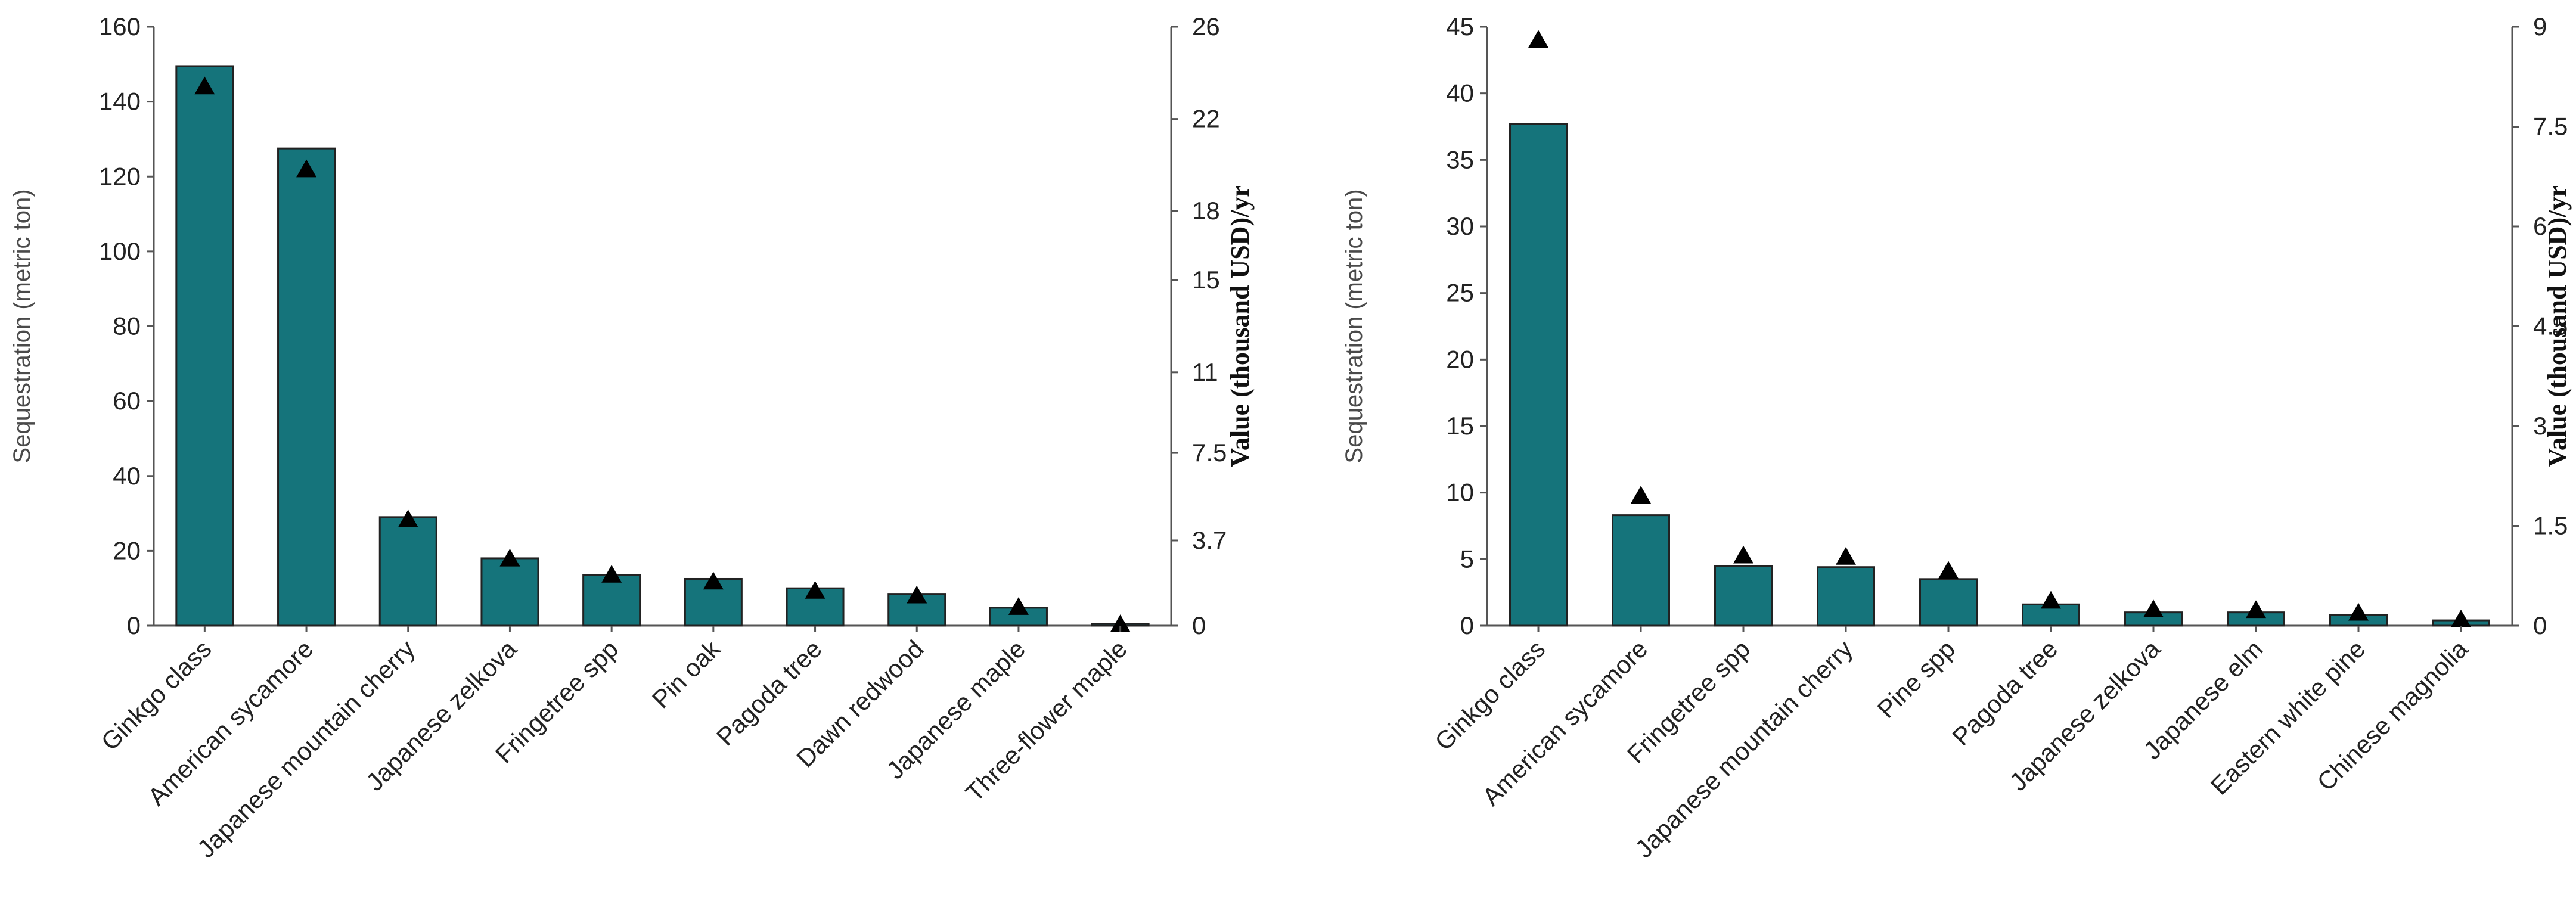 This screenshot has height=898, width=2576. What do you see at coordinates (120, 102) in the screenshot?
I see `left-y-tick-label: 140` at bounding box center [120, 102].